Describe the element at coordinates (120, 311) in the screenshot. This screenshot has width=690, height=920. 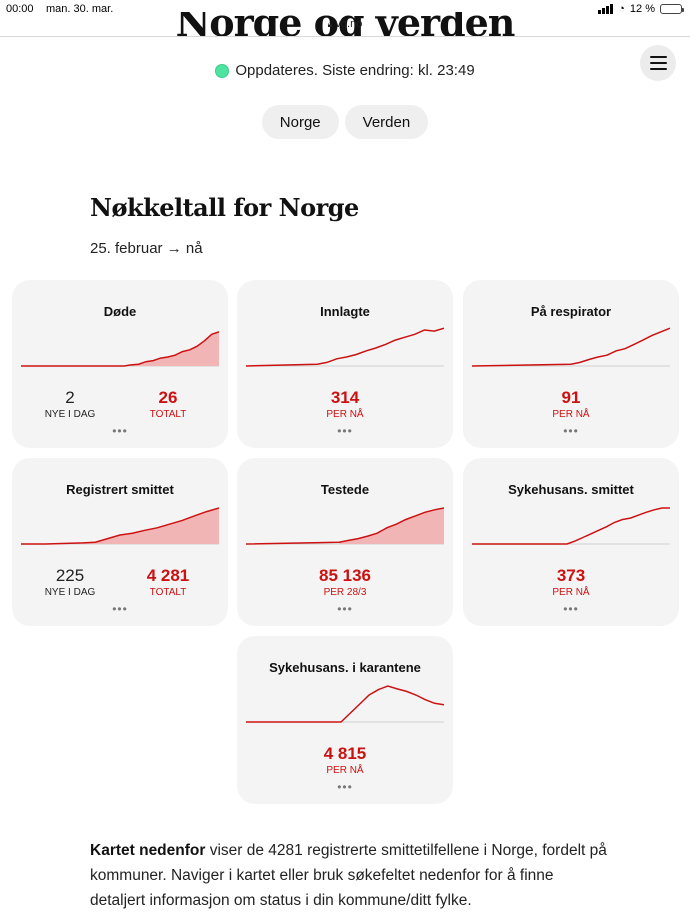
I see `stat-card-title: Døde` at that location.